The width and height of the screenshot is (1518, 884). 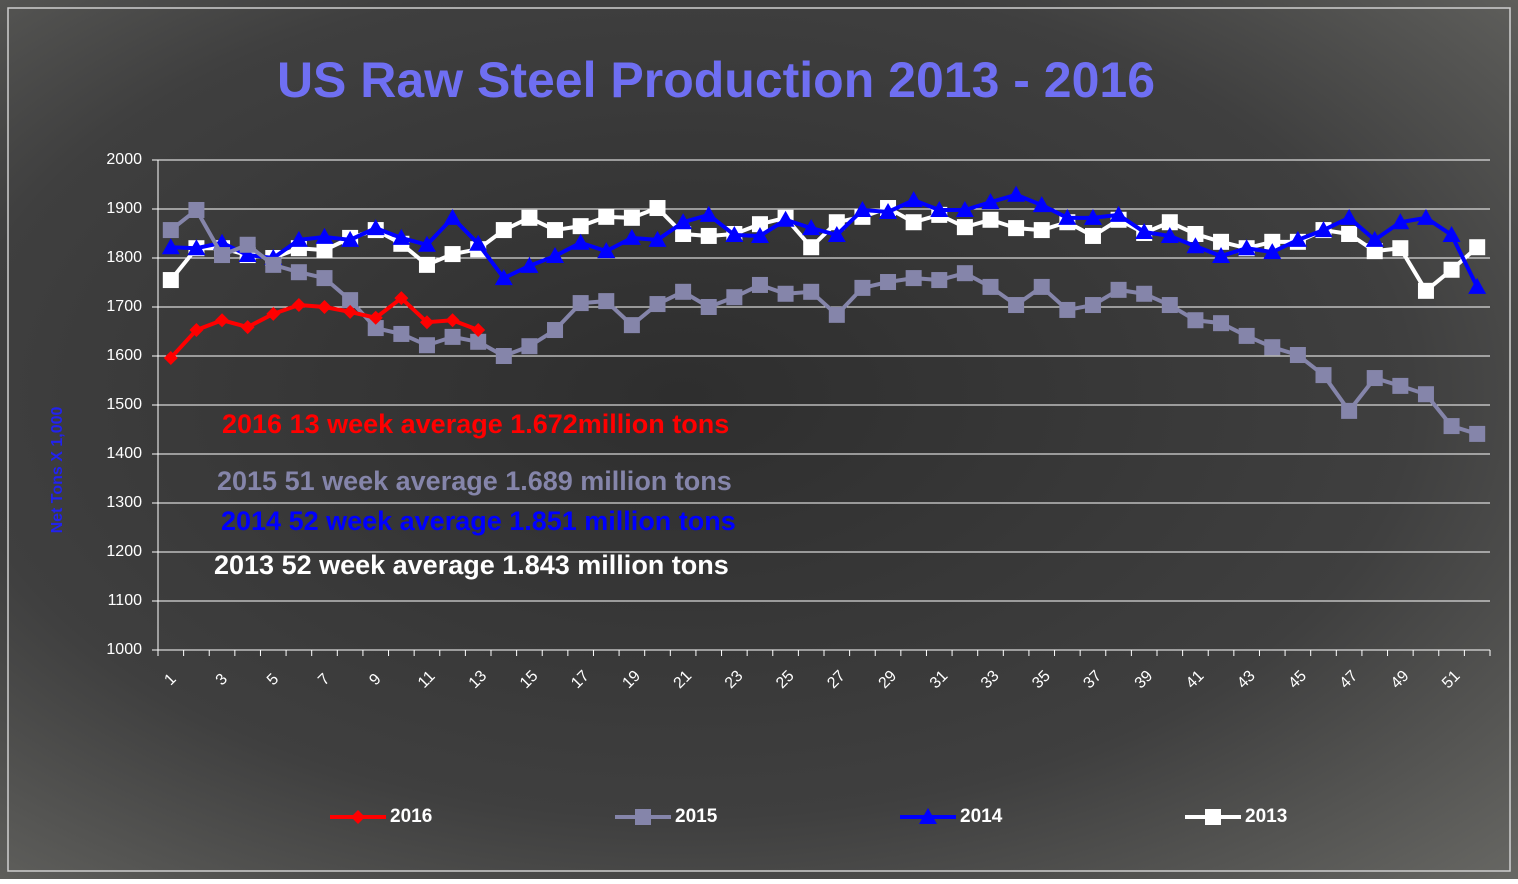 What do you see at coordinates (124, 159) in the screenshot?
I see `y-tick-label: 2000` at bounding box center [124, 159].